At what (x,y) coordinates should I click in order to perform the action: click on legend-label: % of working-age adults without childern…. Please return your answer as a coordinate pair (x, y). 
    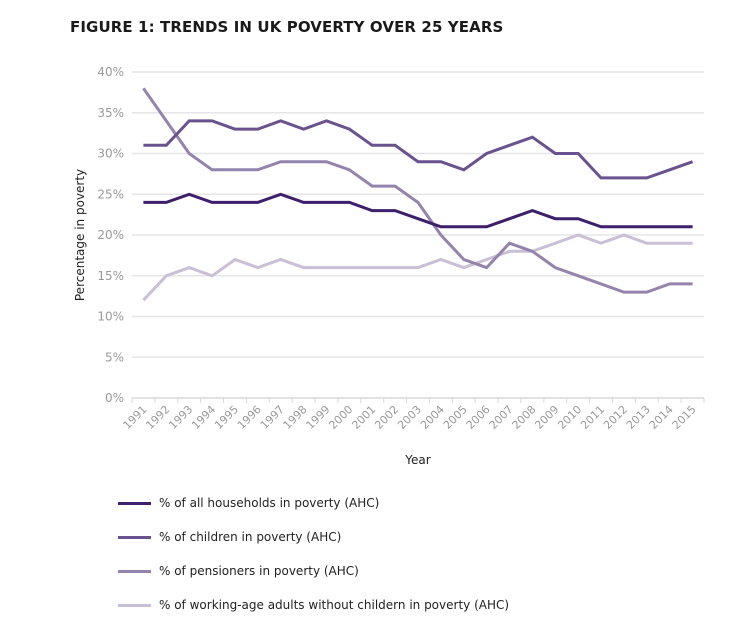
    Looking at the image, I should click on (334, 605).